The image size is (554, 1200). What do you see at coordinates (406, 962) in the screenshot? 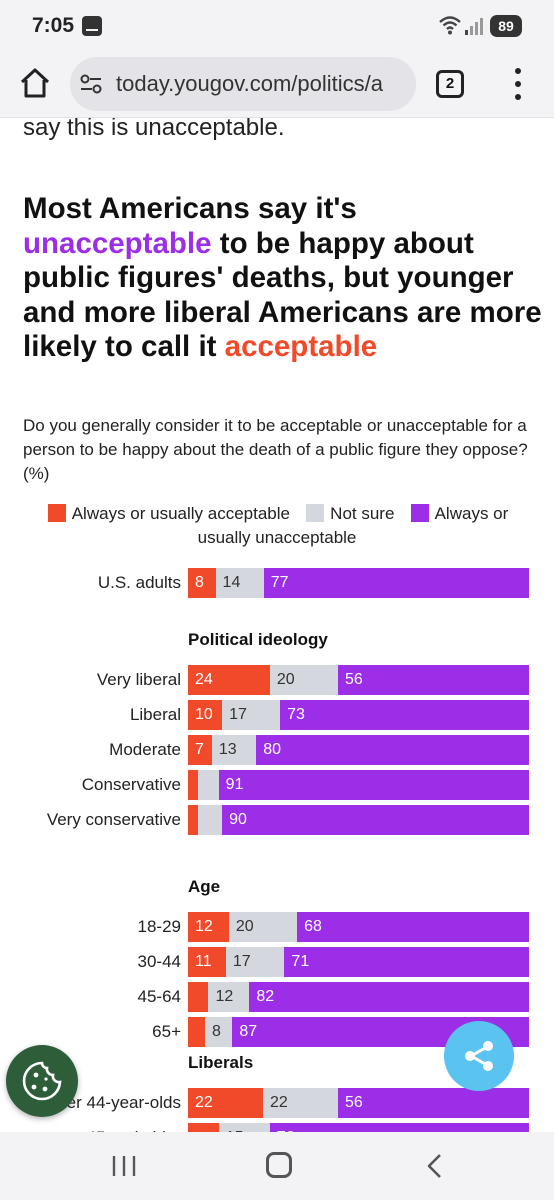
I see `bar-segment-unacceptable: 71` at bounding box center [406, 962].